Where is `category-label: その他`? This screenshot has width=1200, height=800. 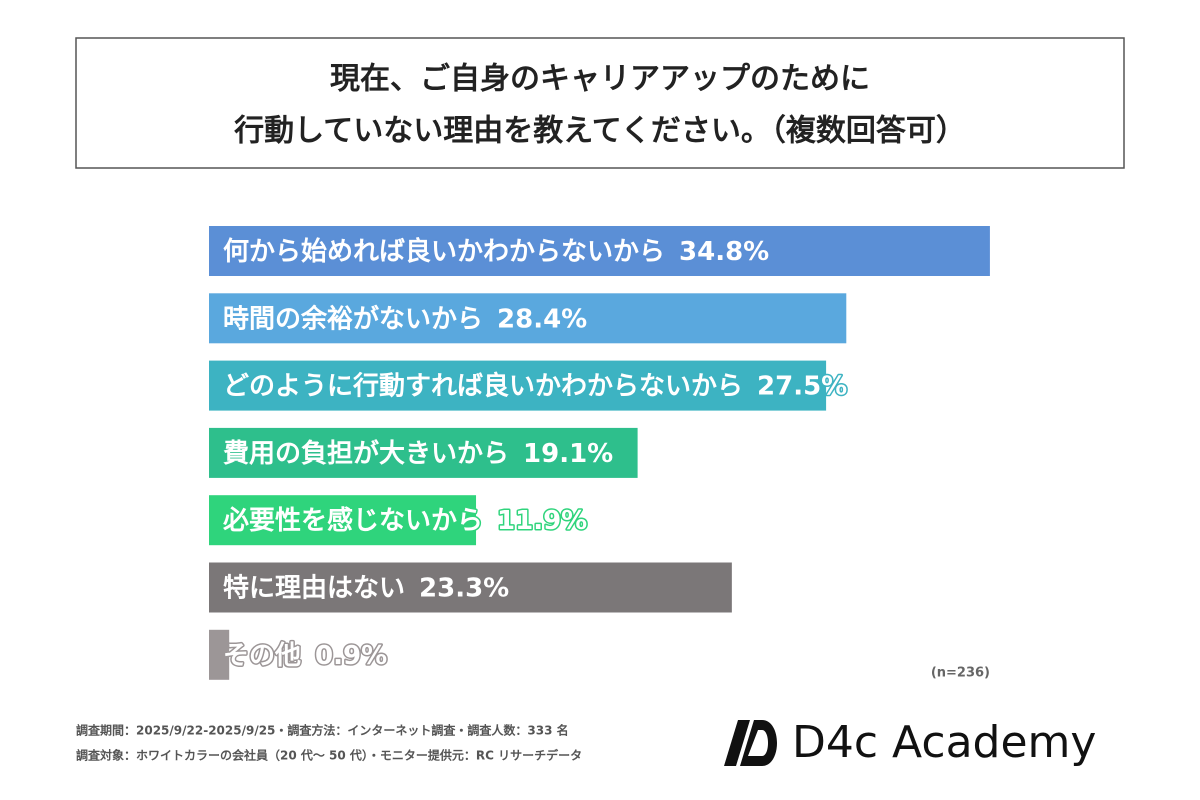
category-label: その他 is located at coordinates (262, 655).